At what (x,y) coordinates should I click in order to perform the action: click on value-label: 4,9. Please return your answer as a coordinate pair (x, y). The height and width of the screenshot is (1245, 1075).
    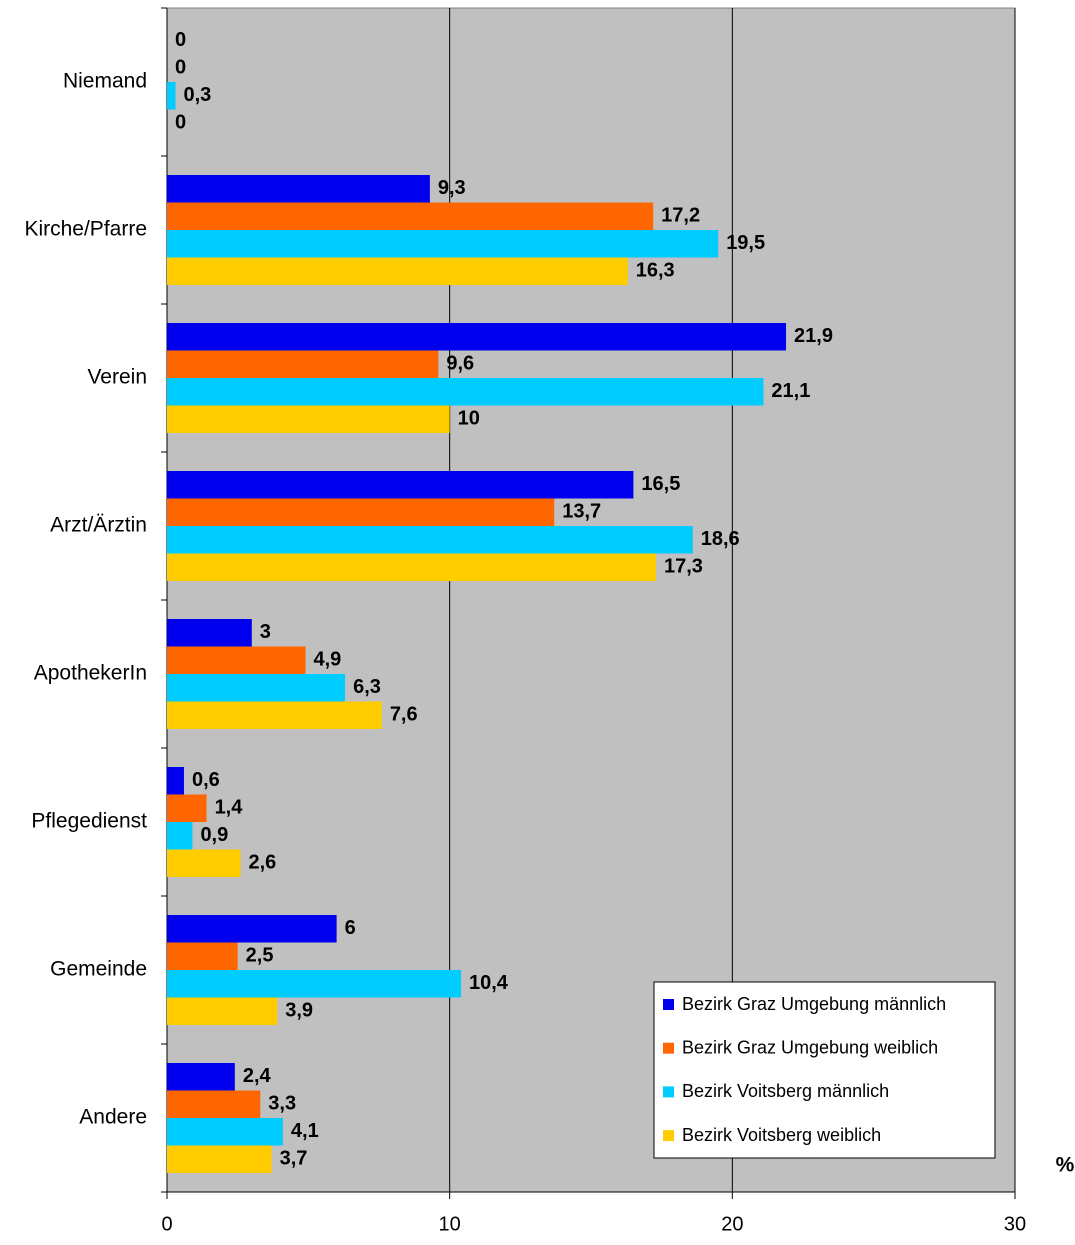
    Looking at the image, I should click on (328, 660).